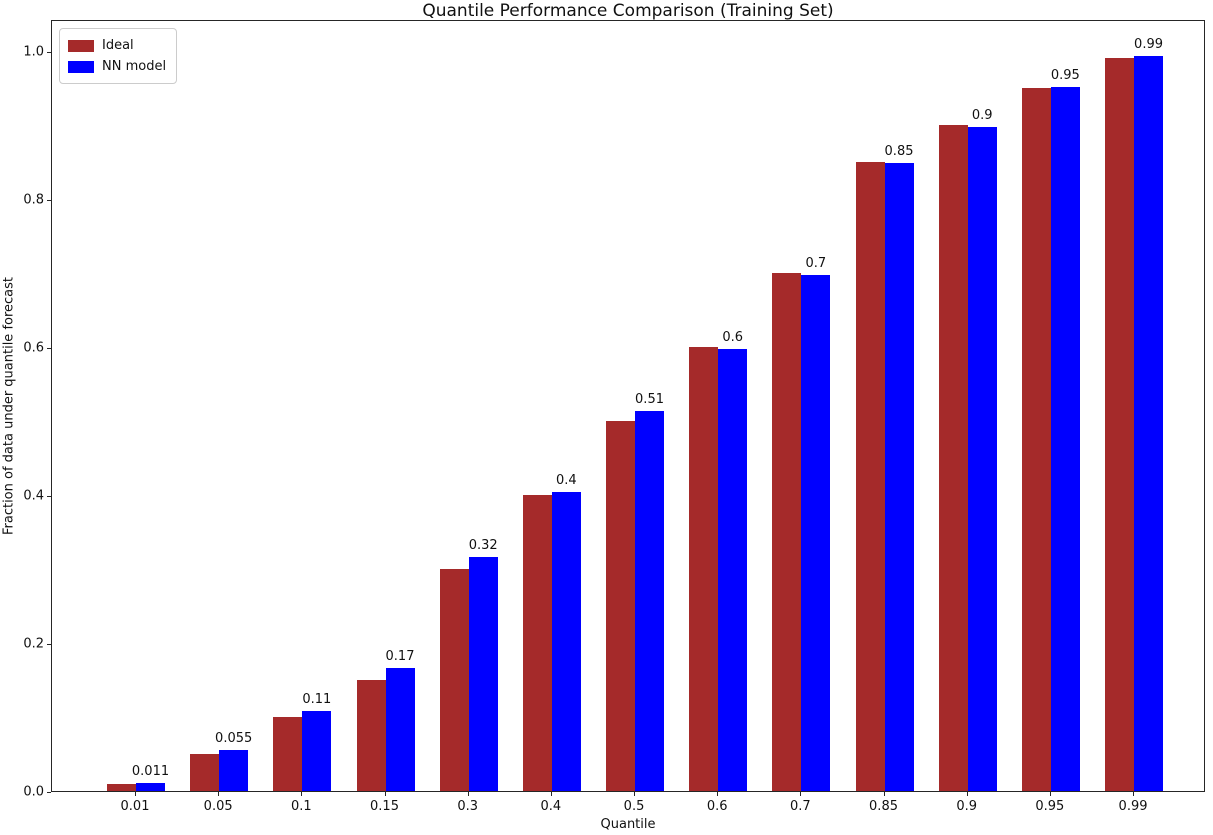  Describe the element at coordinates (483, 546) in the screenshot. I see `bar-value-label: 0.32` at that location.